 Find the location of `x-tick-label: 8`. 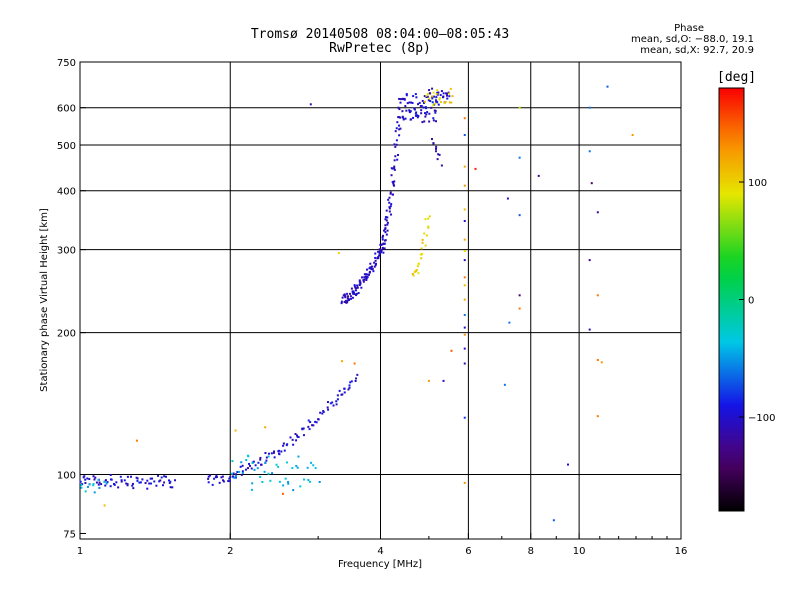

x-tick-label: 8 is located at coordinates (531, 551).